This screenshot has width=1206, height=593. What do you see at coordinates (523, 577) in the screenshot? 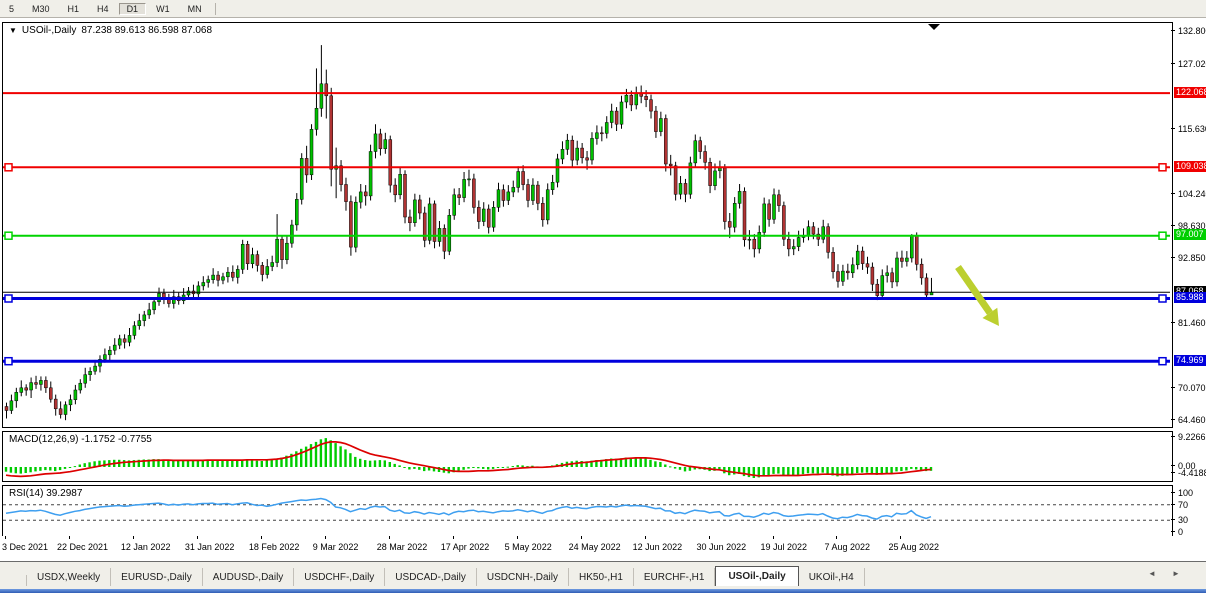
I see `tab-usdcnh-daily: USDCNH-,Daily` at bounding box center [523, 577].